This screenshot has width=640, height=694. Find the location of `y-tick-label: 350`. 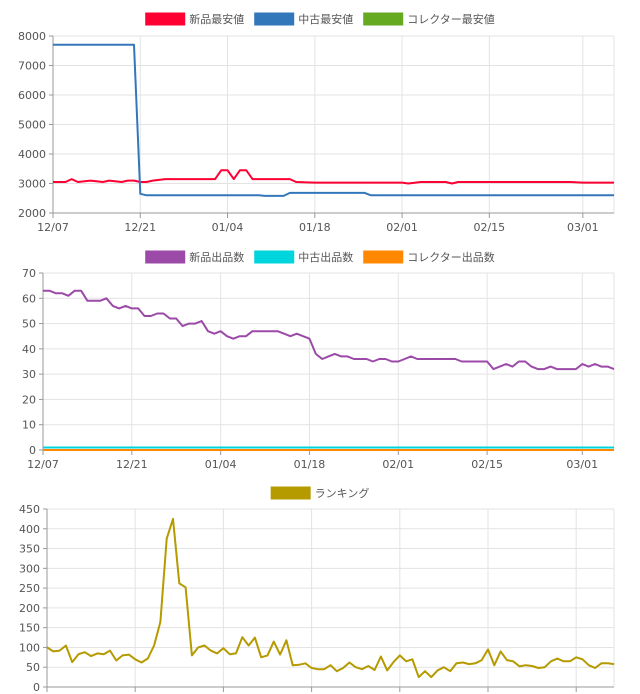

y-tick-label: 350 is located at coordinates (29, 549).